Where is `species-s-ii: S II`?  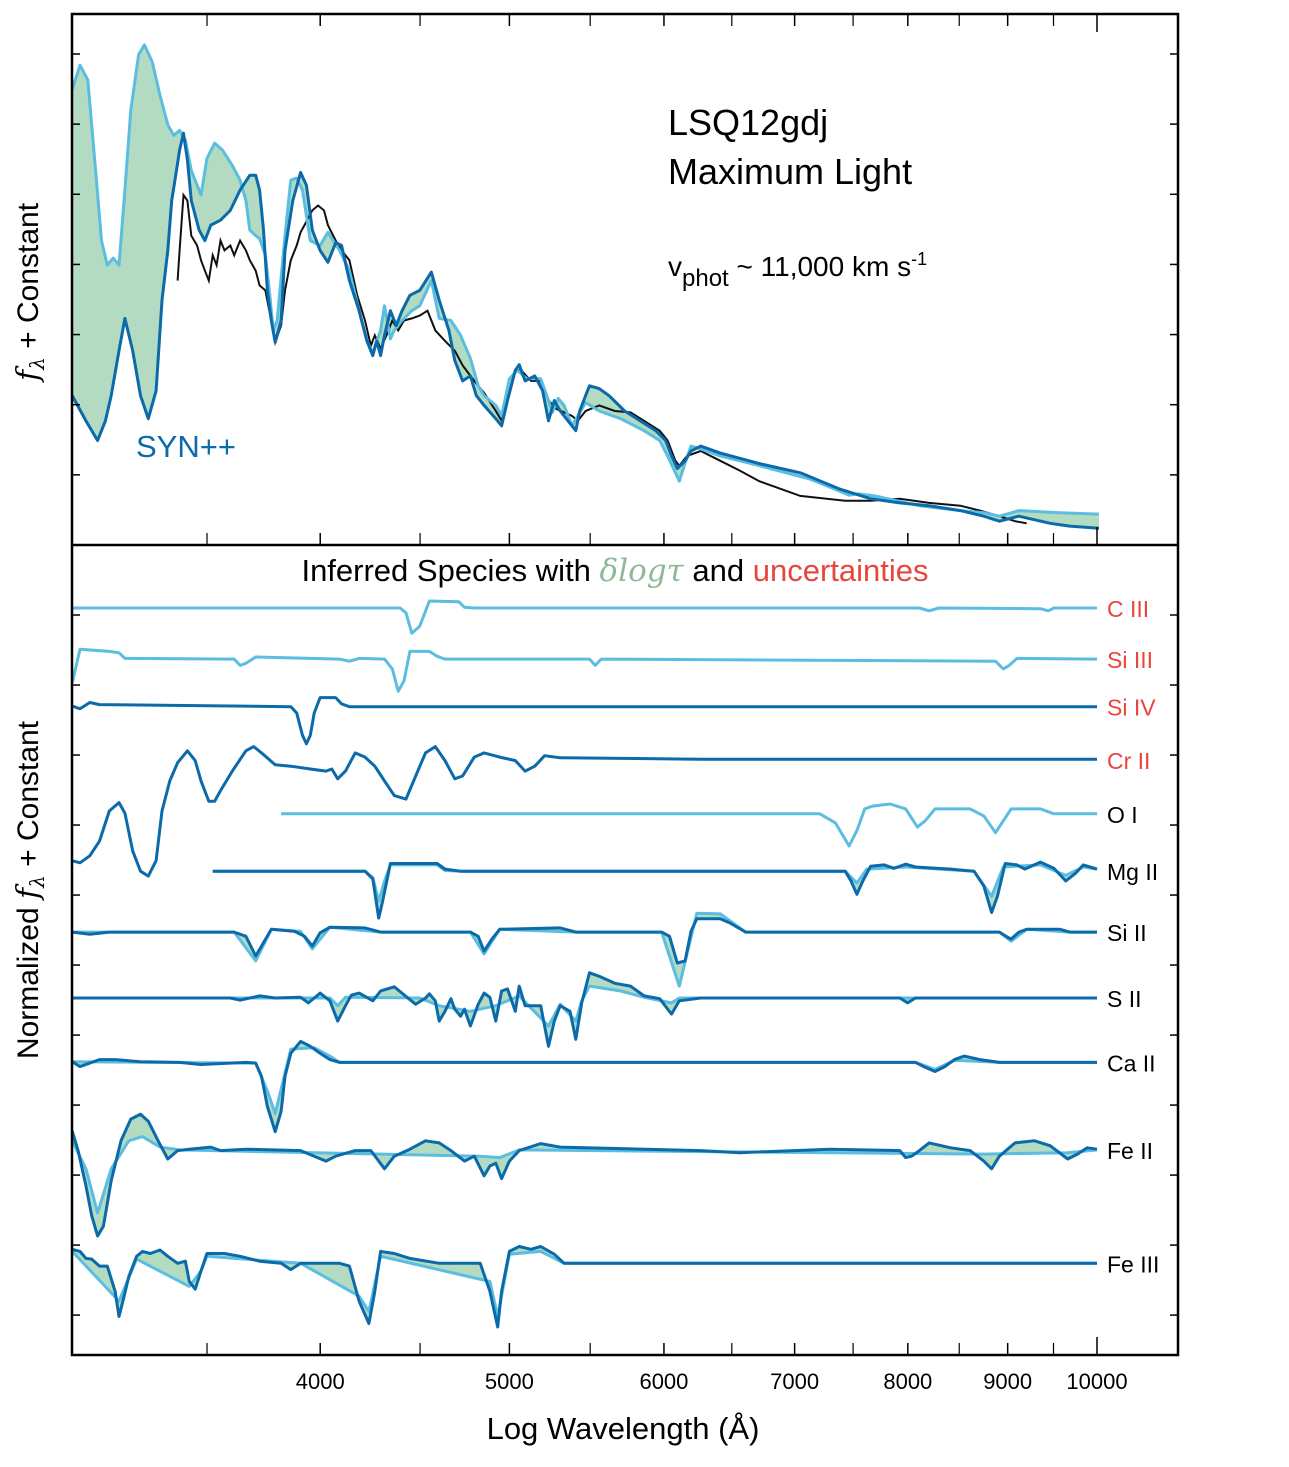 species-s-ii: S II is located at coordinates (607, 1009).